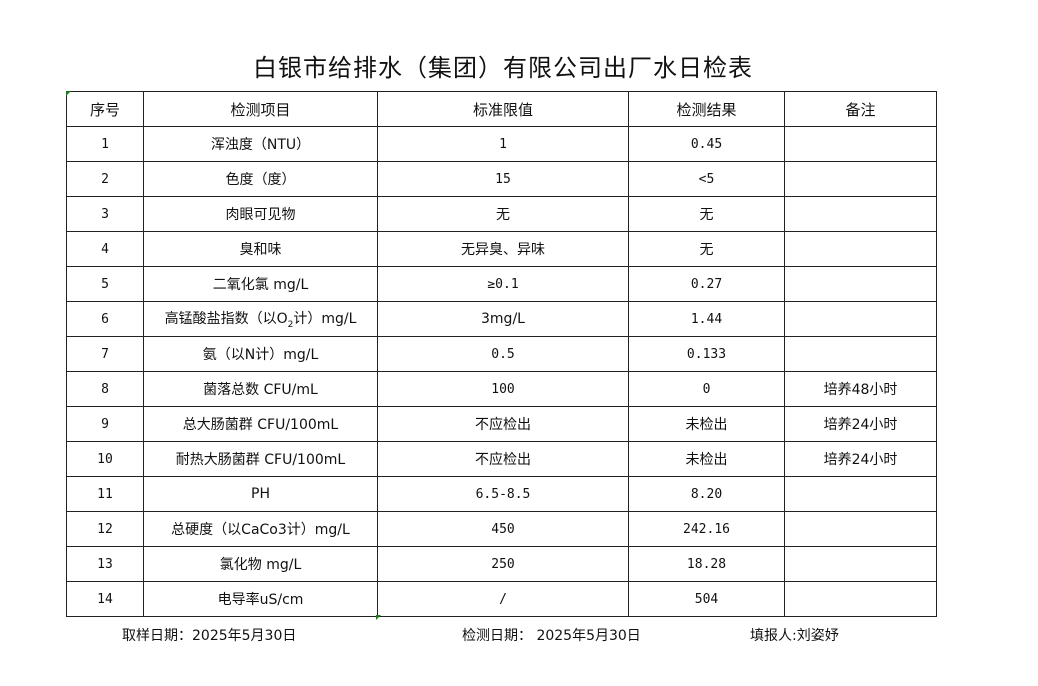  What do you see at coordinates (105, 354) in the screenshot?
I see `row-number: 7` at bounding box center [105, 354].